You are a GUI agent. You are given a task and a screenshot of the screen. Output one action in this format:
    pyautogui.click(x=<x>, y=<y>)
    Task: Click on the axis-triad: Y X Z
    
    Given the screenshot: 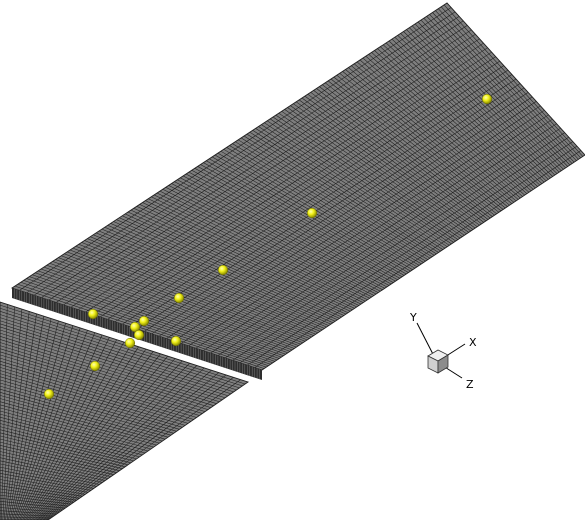 What is the action you would take?
    pyautogui.click(x=443, y=351)
    